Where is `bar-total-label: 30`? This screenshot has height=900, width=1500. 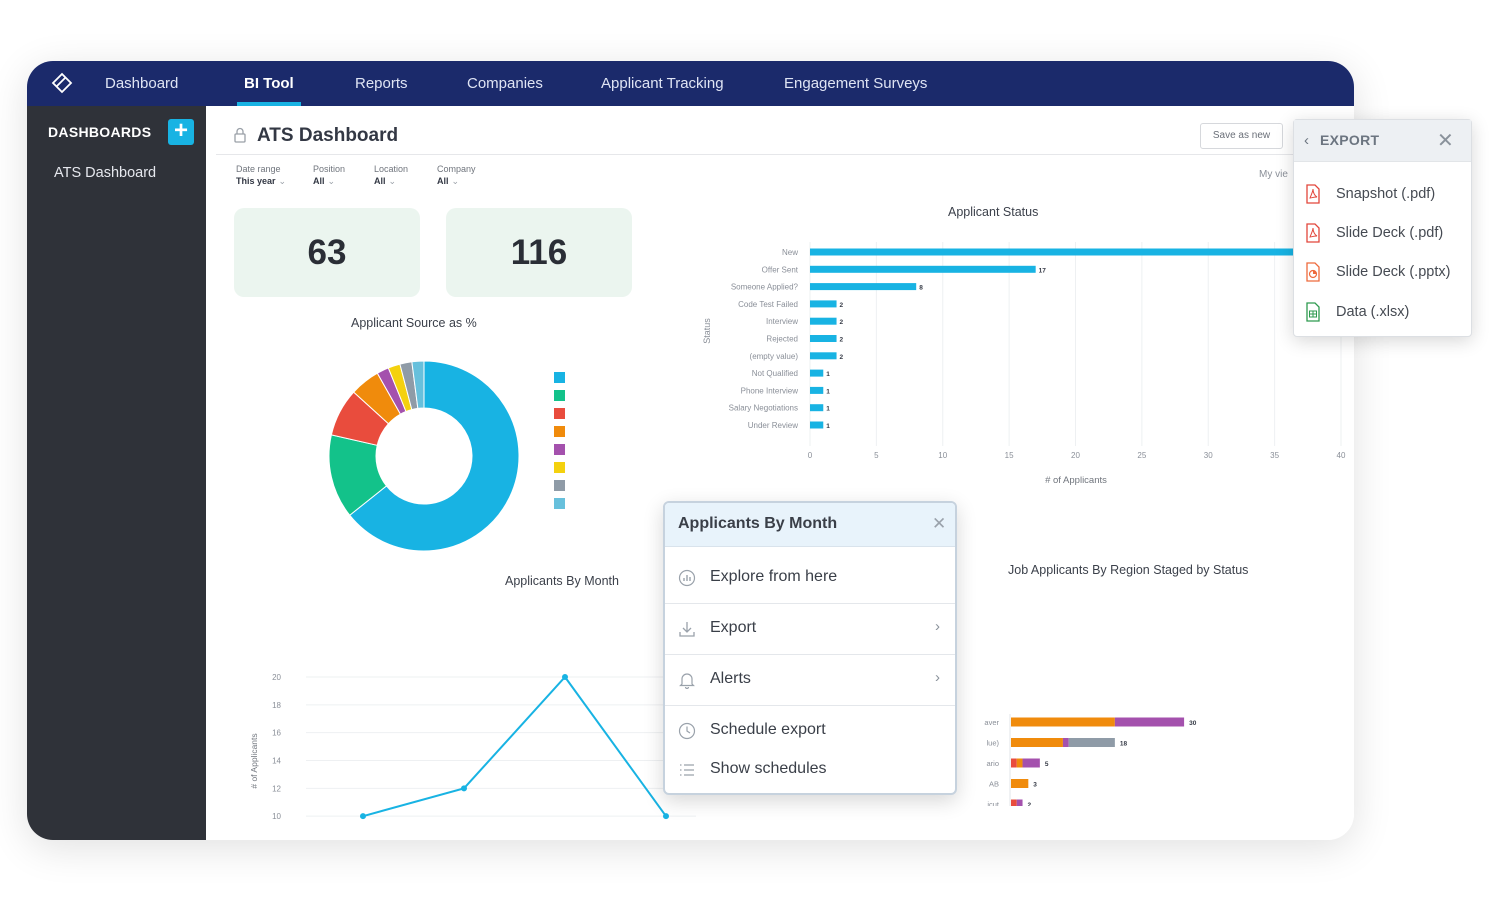
bar-total-label: 30 is located at coordinates (1193, 723).